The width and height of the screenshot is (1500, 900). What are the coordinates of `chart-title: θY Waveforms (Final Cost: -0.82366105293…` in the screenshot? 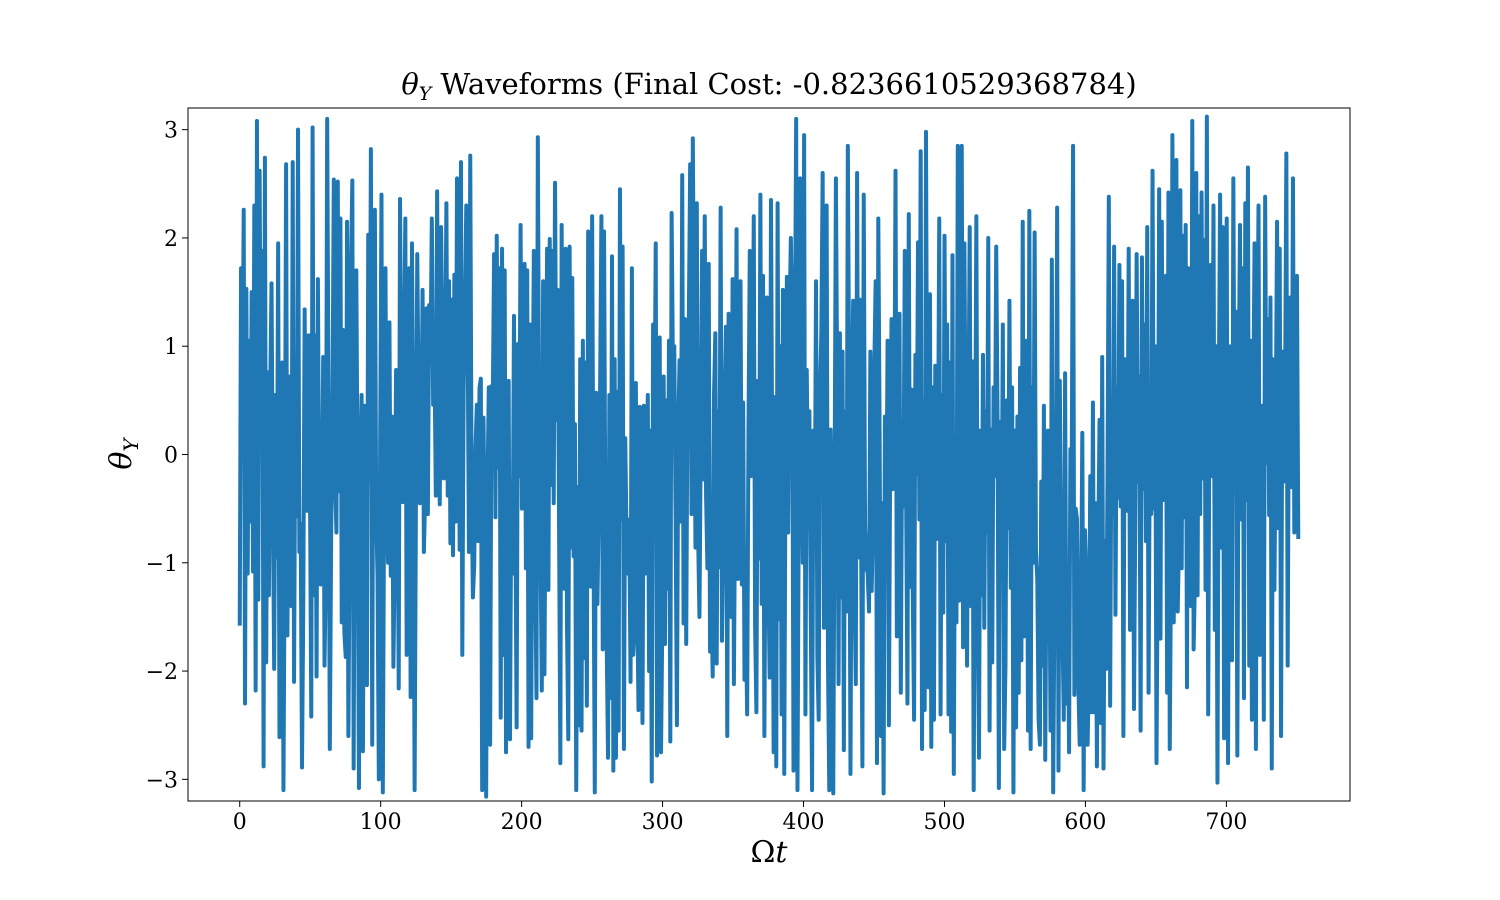 It's located at (768, 86).